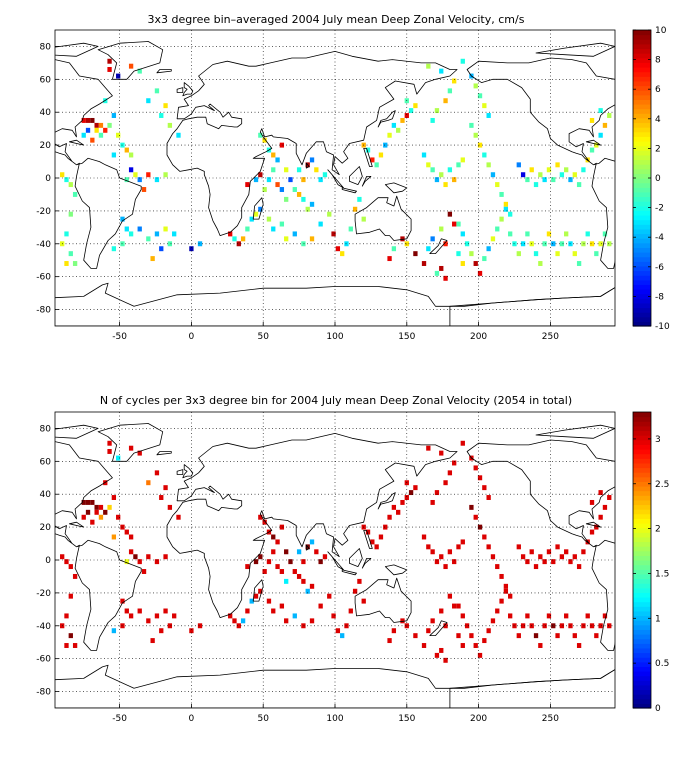  Describe the element at coordinates (478, 337) in the screenshot. I see `x-tick-label: 200` at that location.